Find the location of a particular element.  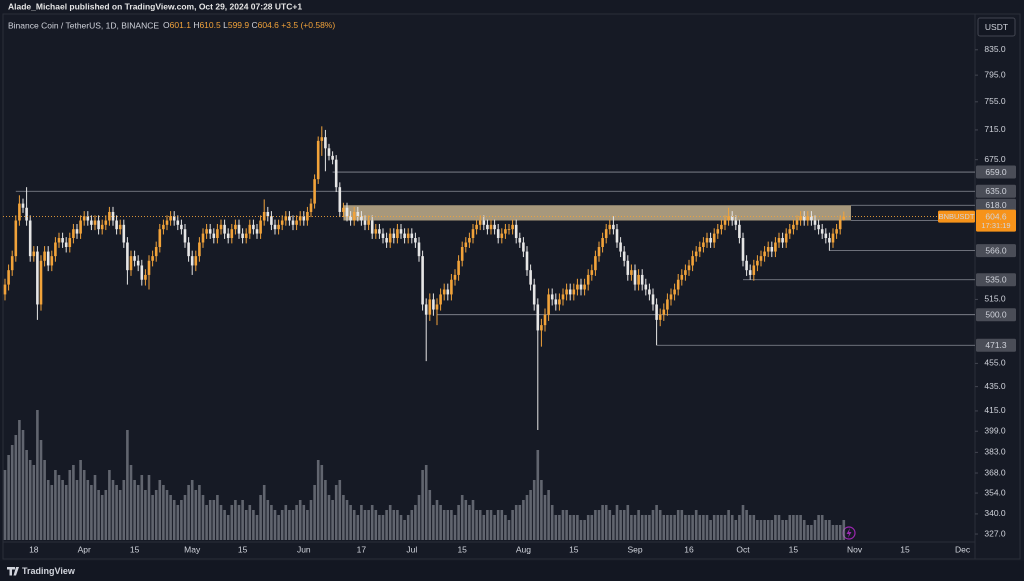

currency: USDT is located at coordinates (996, 27).